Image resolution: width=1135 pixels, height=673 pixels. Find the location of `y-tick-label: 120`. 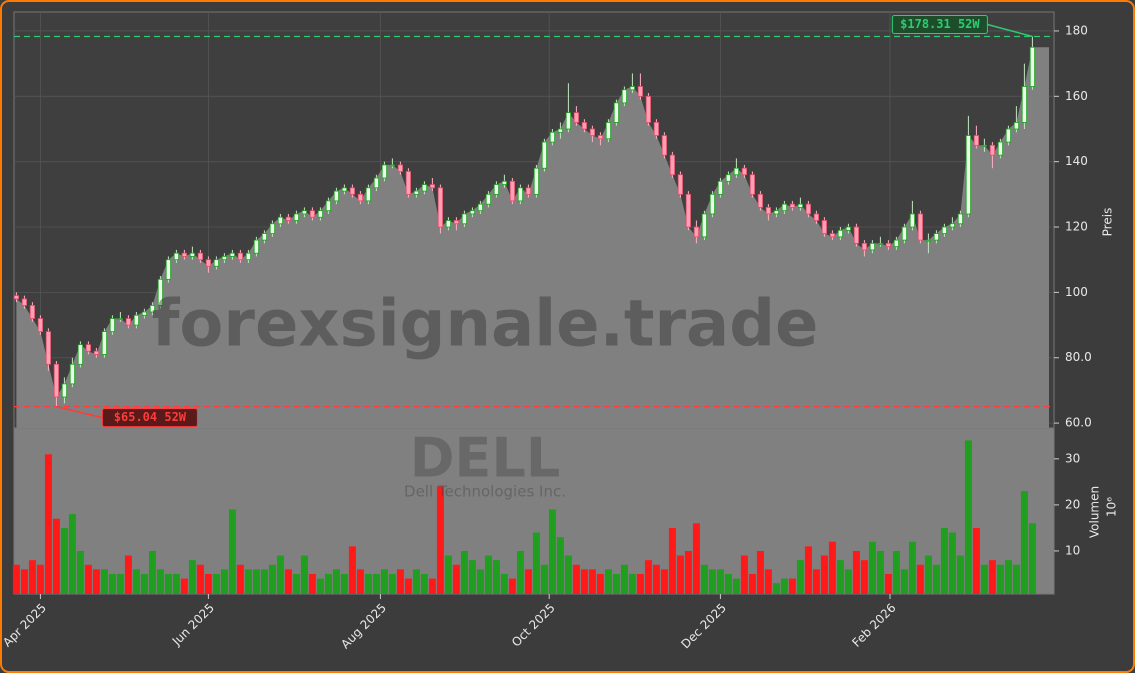

y-tick-label: 120 is located at coordinates (1076, 227).